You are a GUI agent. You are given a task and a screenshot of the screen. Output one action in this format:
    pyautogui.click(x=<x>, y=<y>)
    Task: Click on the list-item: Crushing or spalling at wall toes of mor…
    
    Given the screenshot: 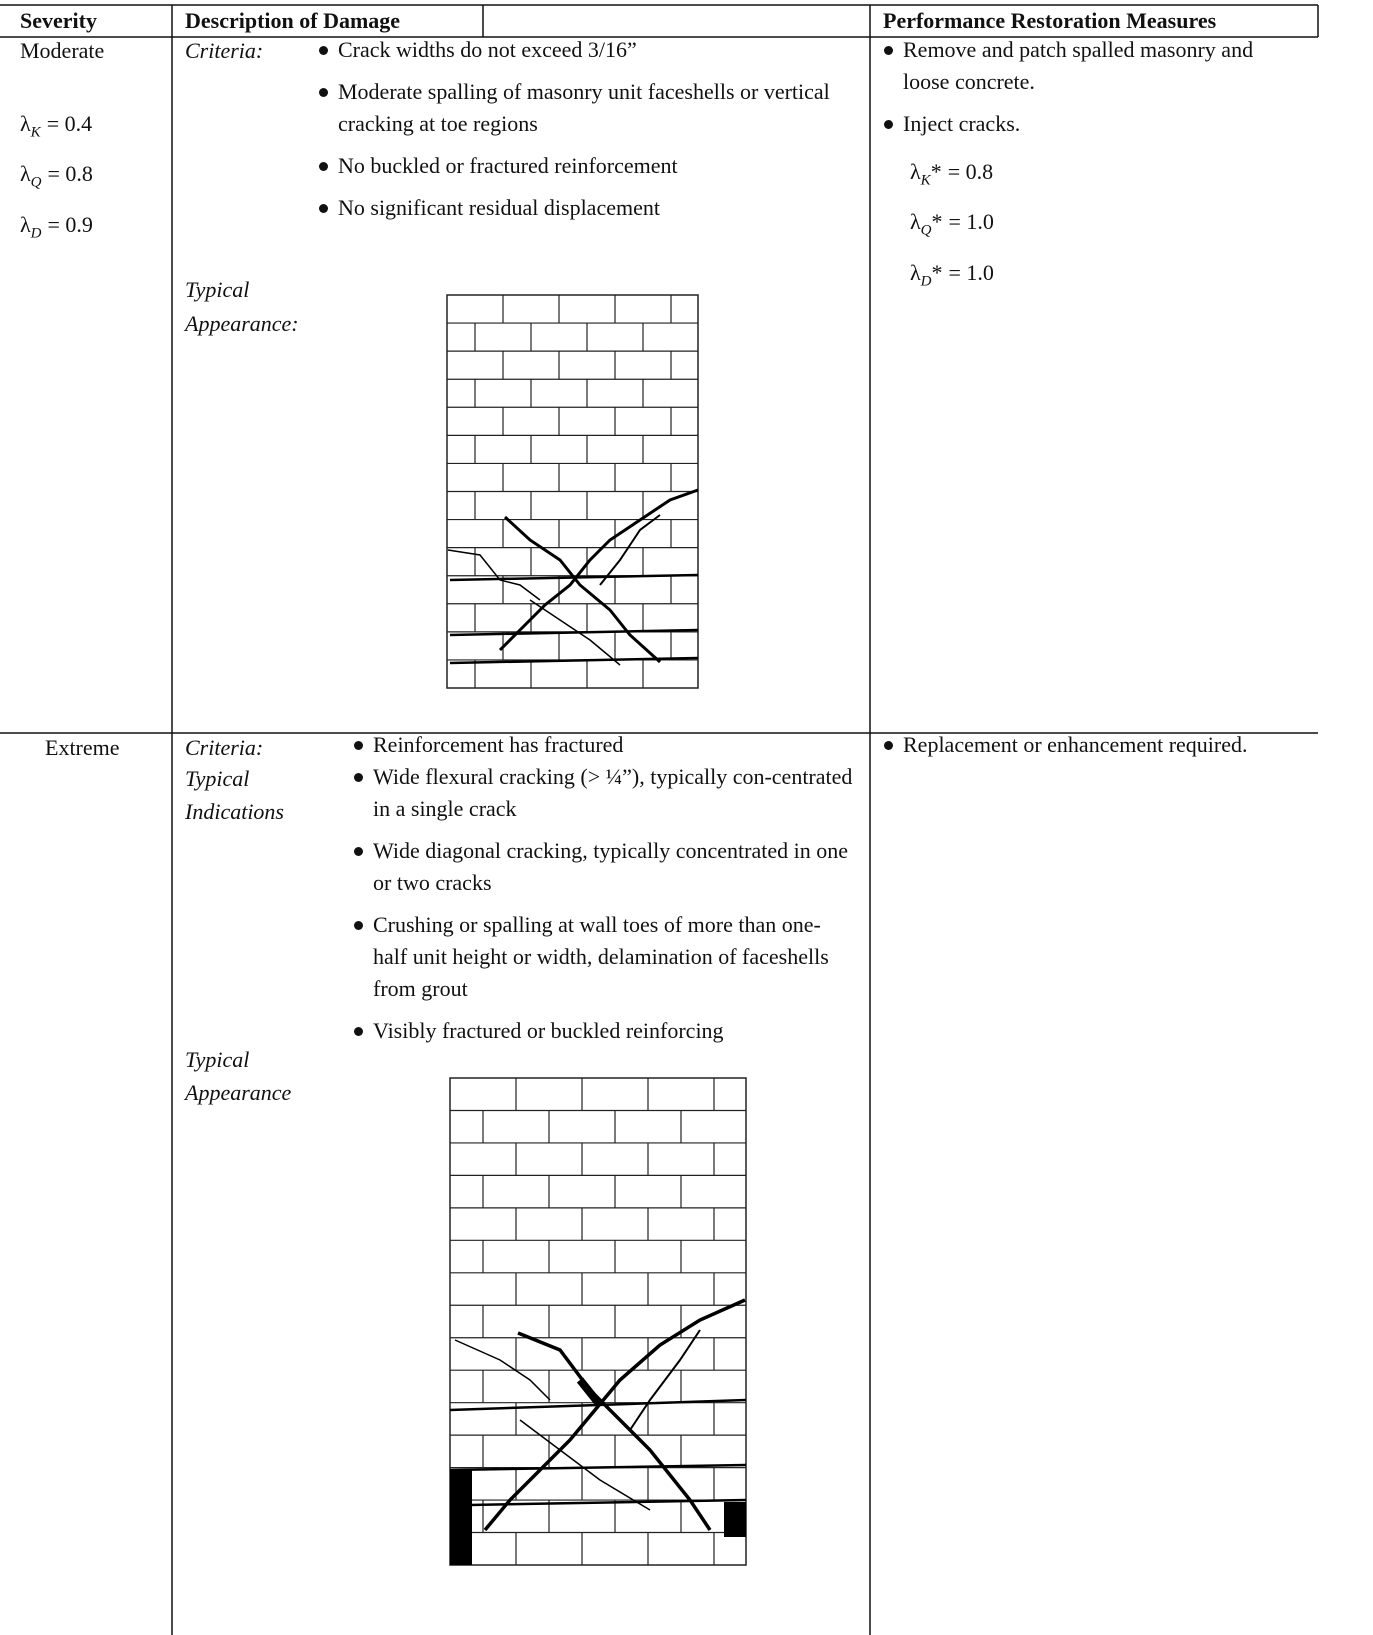 What is the action you would take?
    pyautogui.click(x=603, y=957)
    